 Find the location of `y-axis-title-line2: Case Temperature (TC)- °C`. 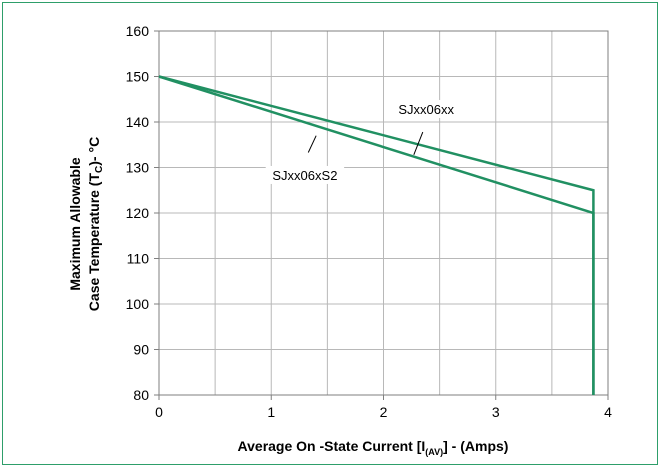

y-axis-title-line2: Case Temperature (TC)- °C is located at coordinates (95, 224).